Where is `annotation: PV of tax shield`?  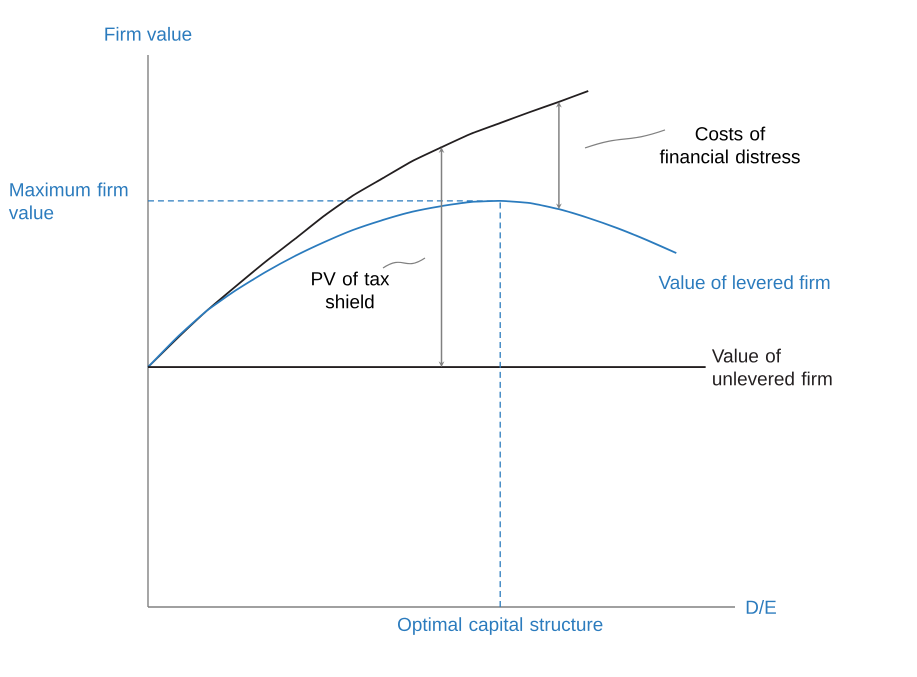 annotation: PV of tax shield is located at coordinates (351, 290).